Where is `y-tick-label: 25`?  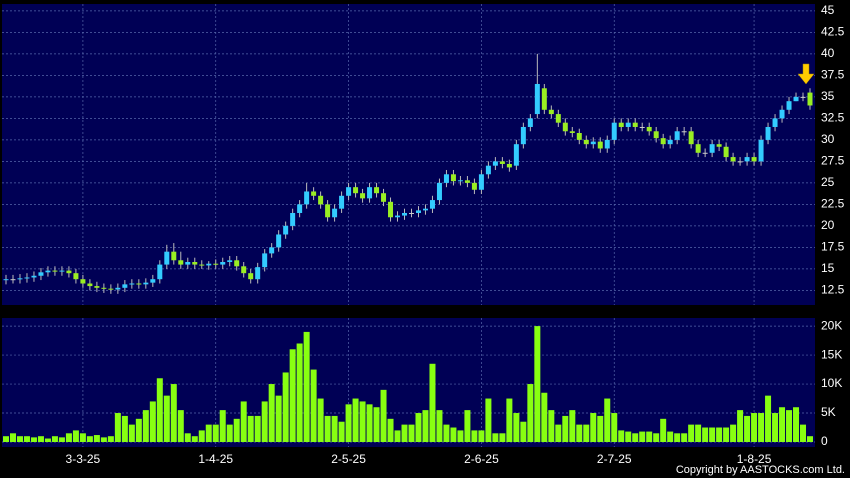 y-tick-label: 25 is located at coordinates (828, 182).